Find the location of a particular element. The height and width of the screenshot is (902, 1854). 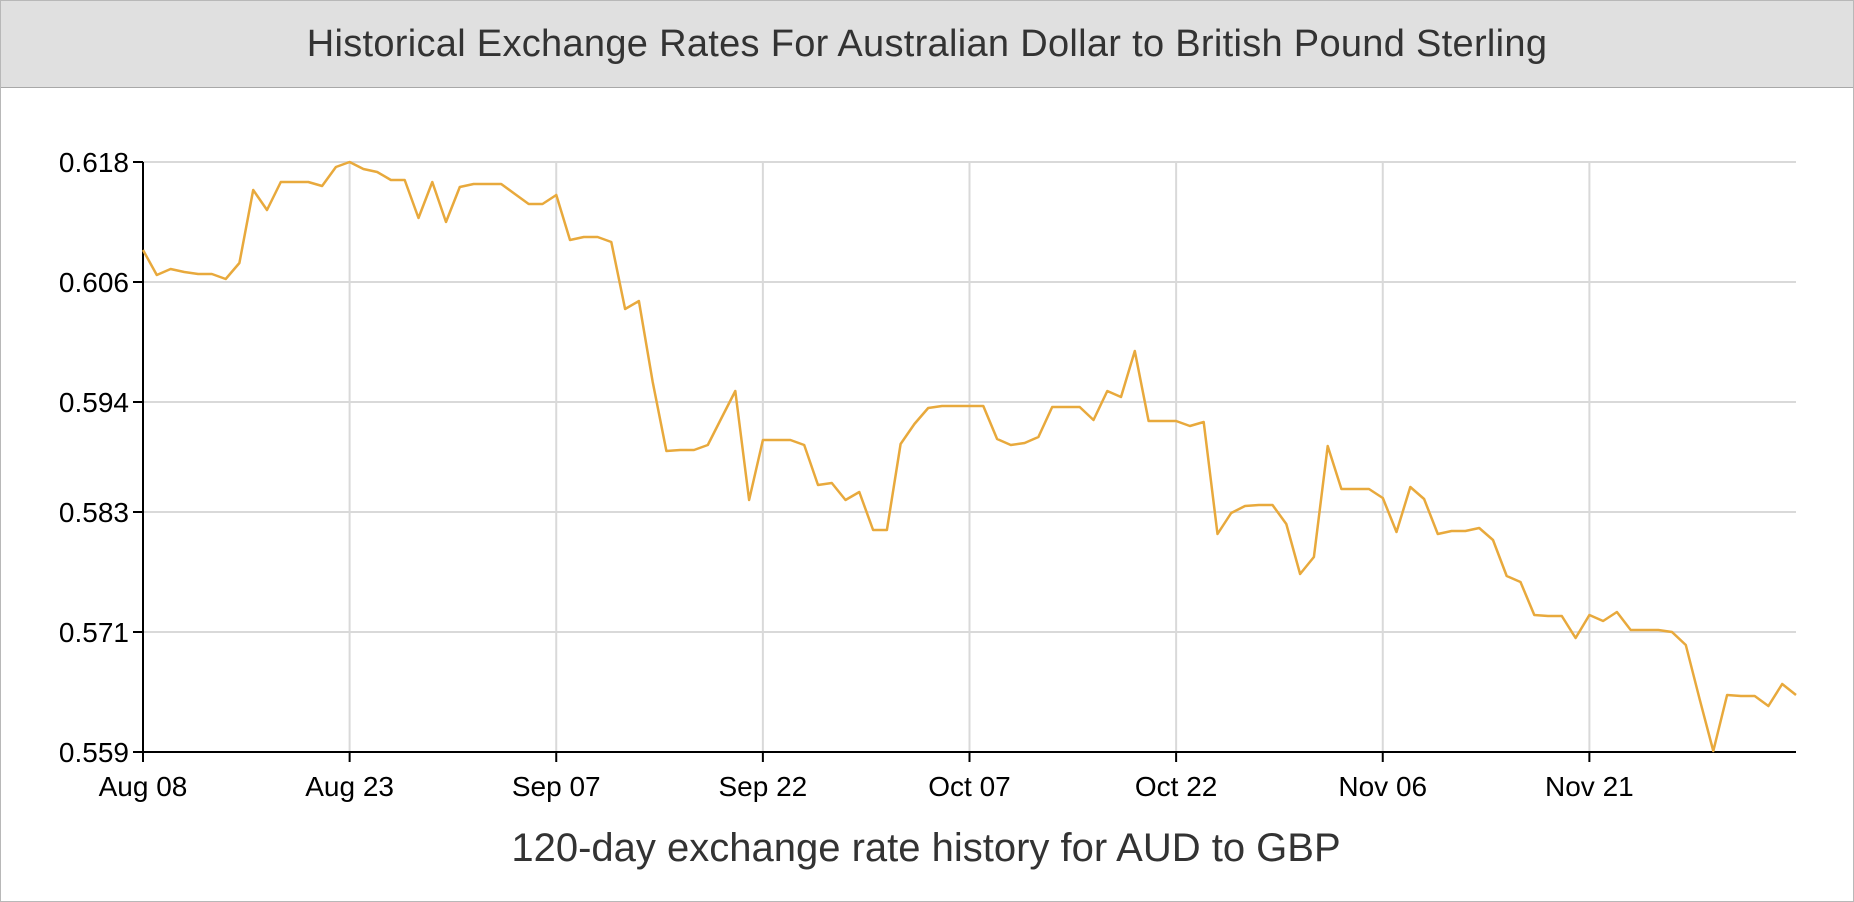

x-tick-label: Aug 08 is located at coordinates (143, 786).